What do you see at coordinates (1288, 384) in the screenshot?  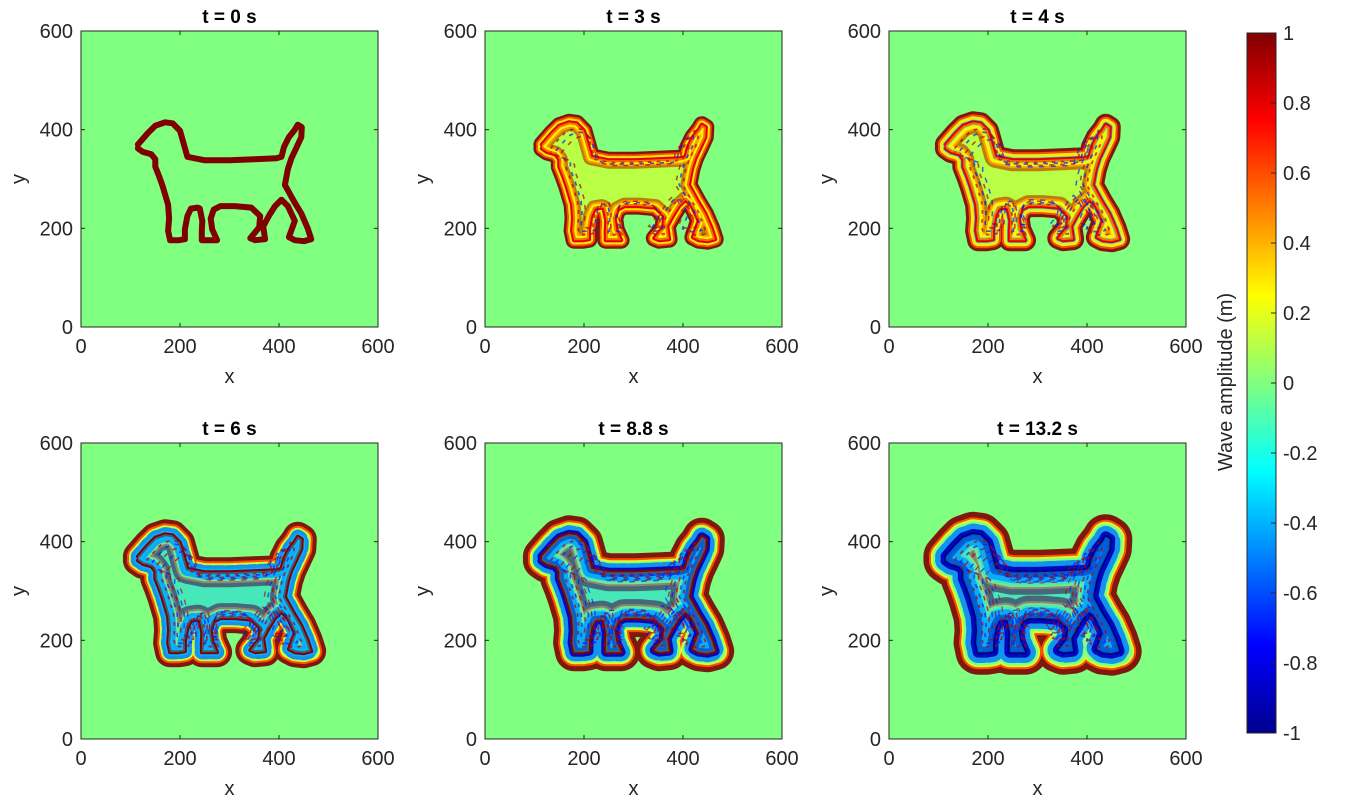 I see `colorbar-tick-label: 0` at bounding box center [1288, 384].